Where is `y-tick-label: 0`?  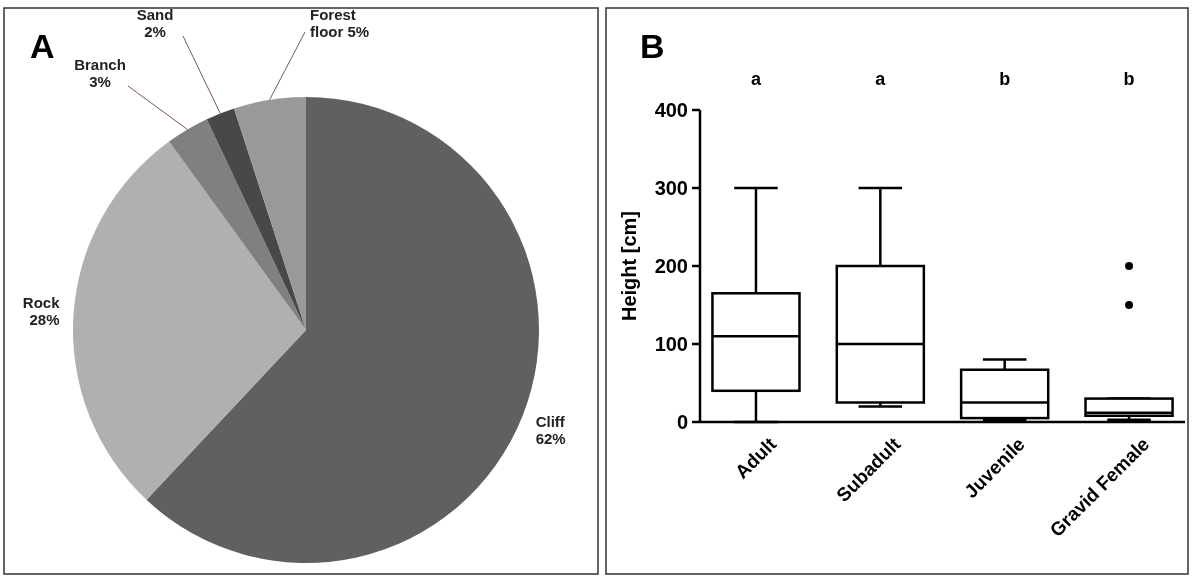
y-tick-label: 0 is located at coordinates (682, 422).